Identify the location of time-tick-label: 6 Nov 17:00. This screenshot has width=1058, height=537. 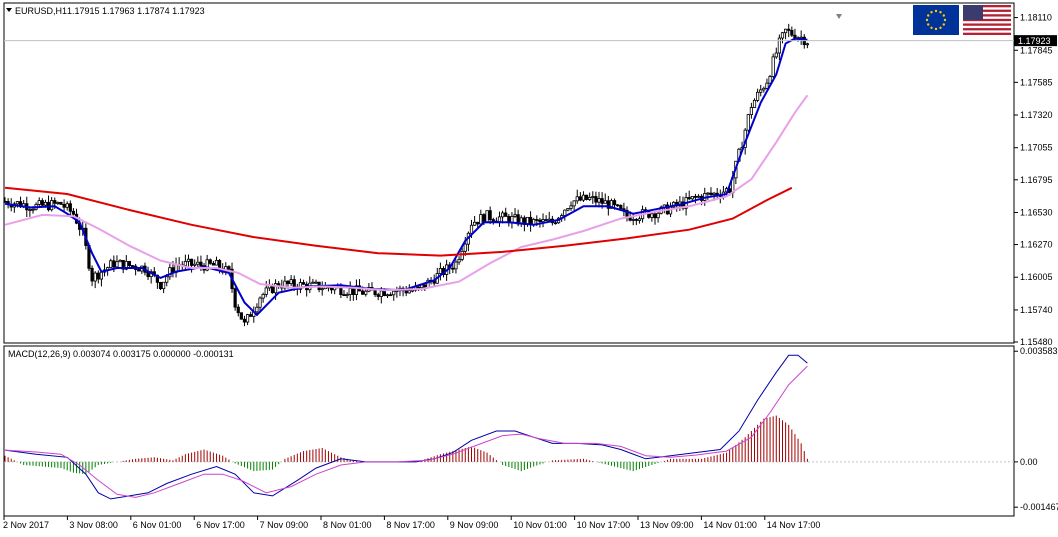
(220, 525).